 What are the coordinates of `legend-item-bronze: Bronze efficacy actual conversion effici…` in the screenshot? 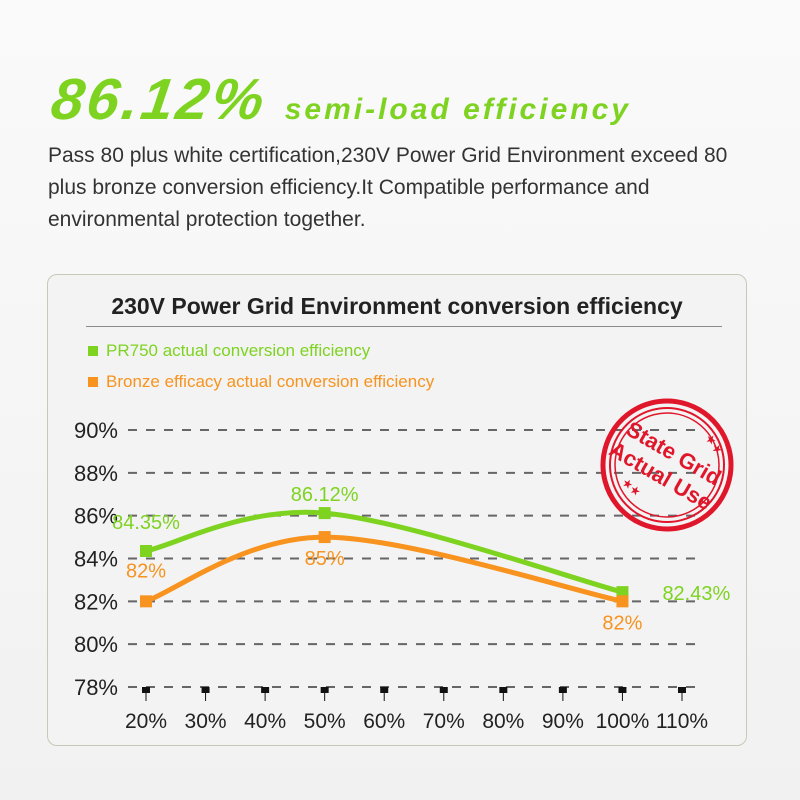 It's located at (261, 382).